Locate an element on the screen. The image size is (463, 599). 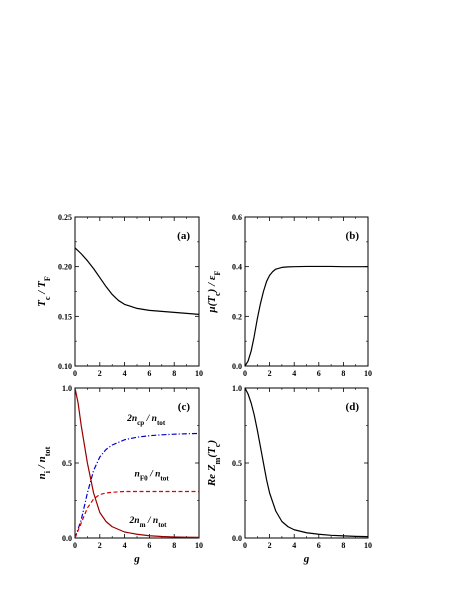
y-tick-label: 0.20 is located at coordinates (65, 267).